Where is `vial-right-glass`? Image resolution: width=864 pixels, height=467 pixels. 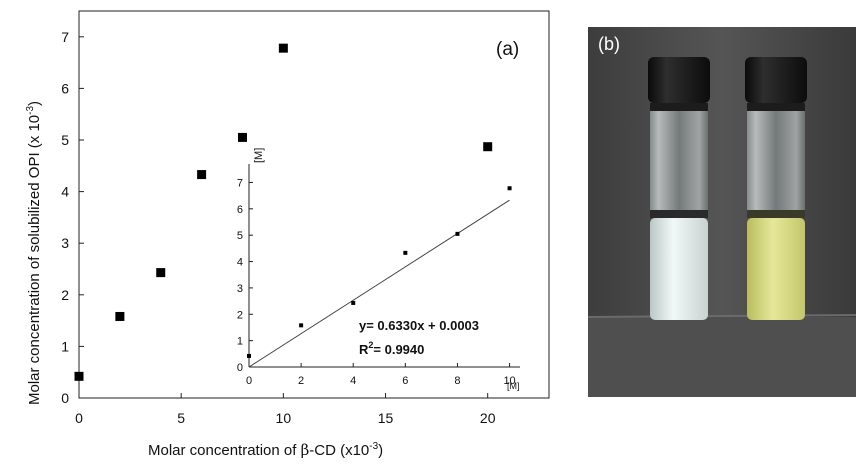
vial-right-glass is located at coordinates (776, 164).